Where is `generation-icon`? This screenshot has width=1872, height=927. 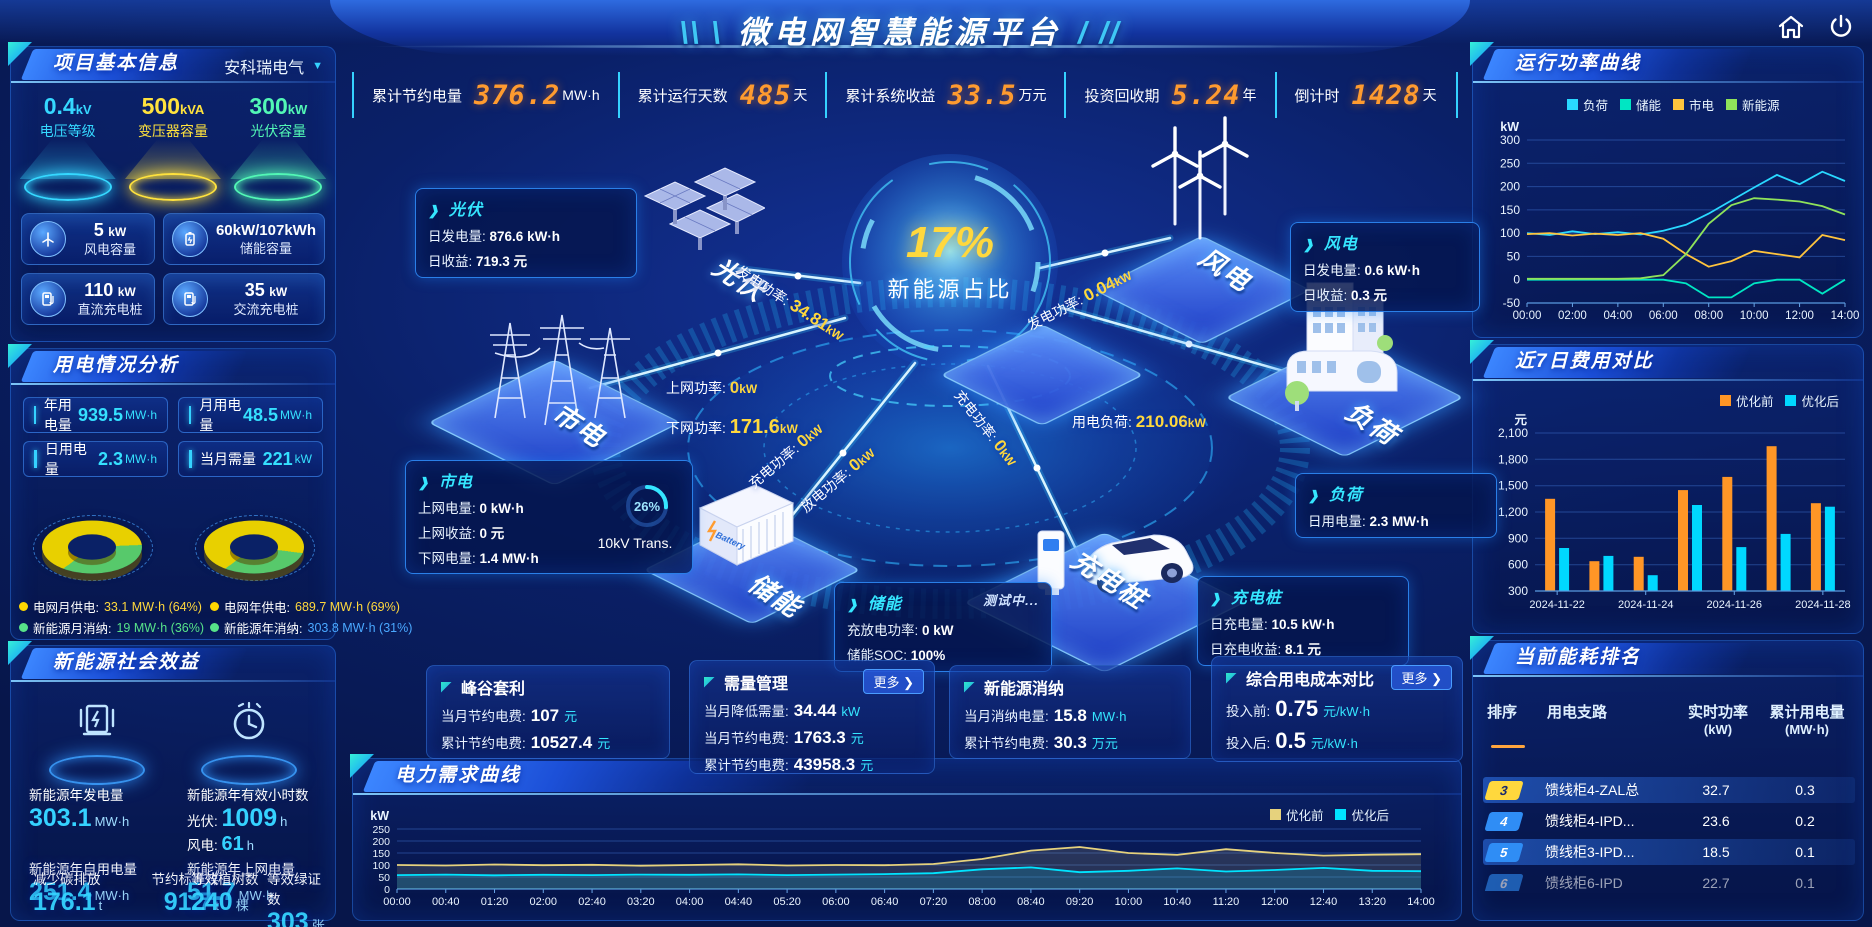 generation-icon is located at coordinates (97, 728).